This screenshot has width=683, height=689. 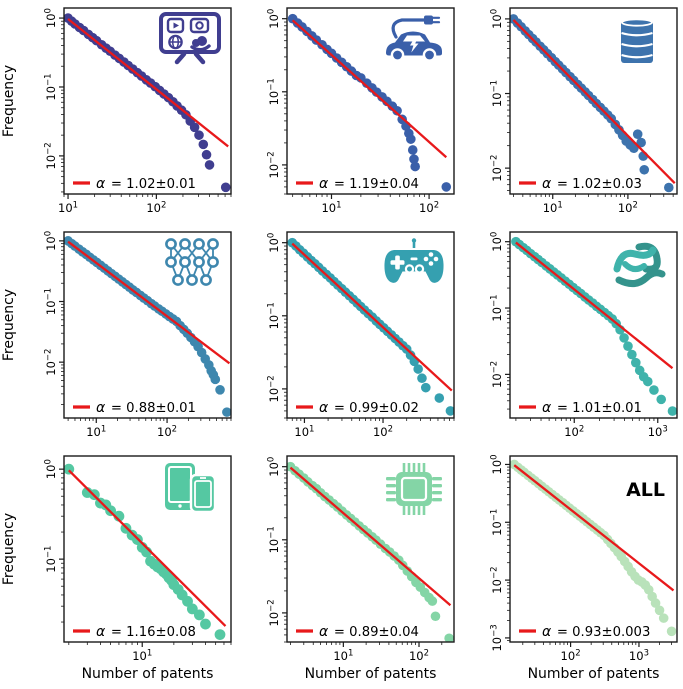 What do you see at coordinates (190, 58) in the screenshot?
I see `tv-stand` at bounding box center [190, 58].